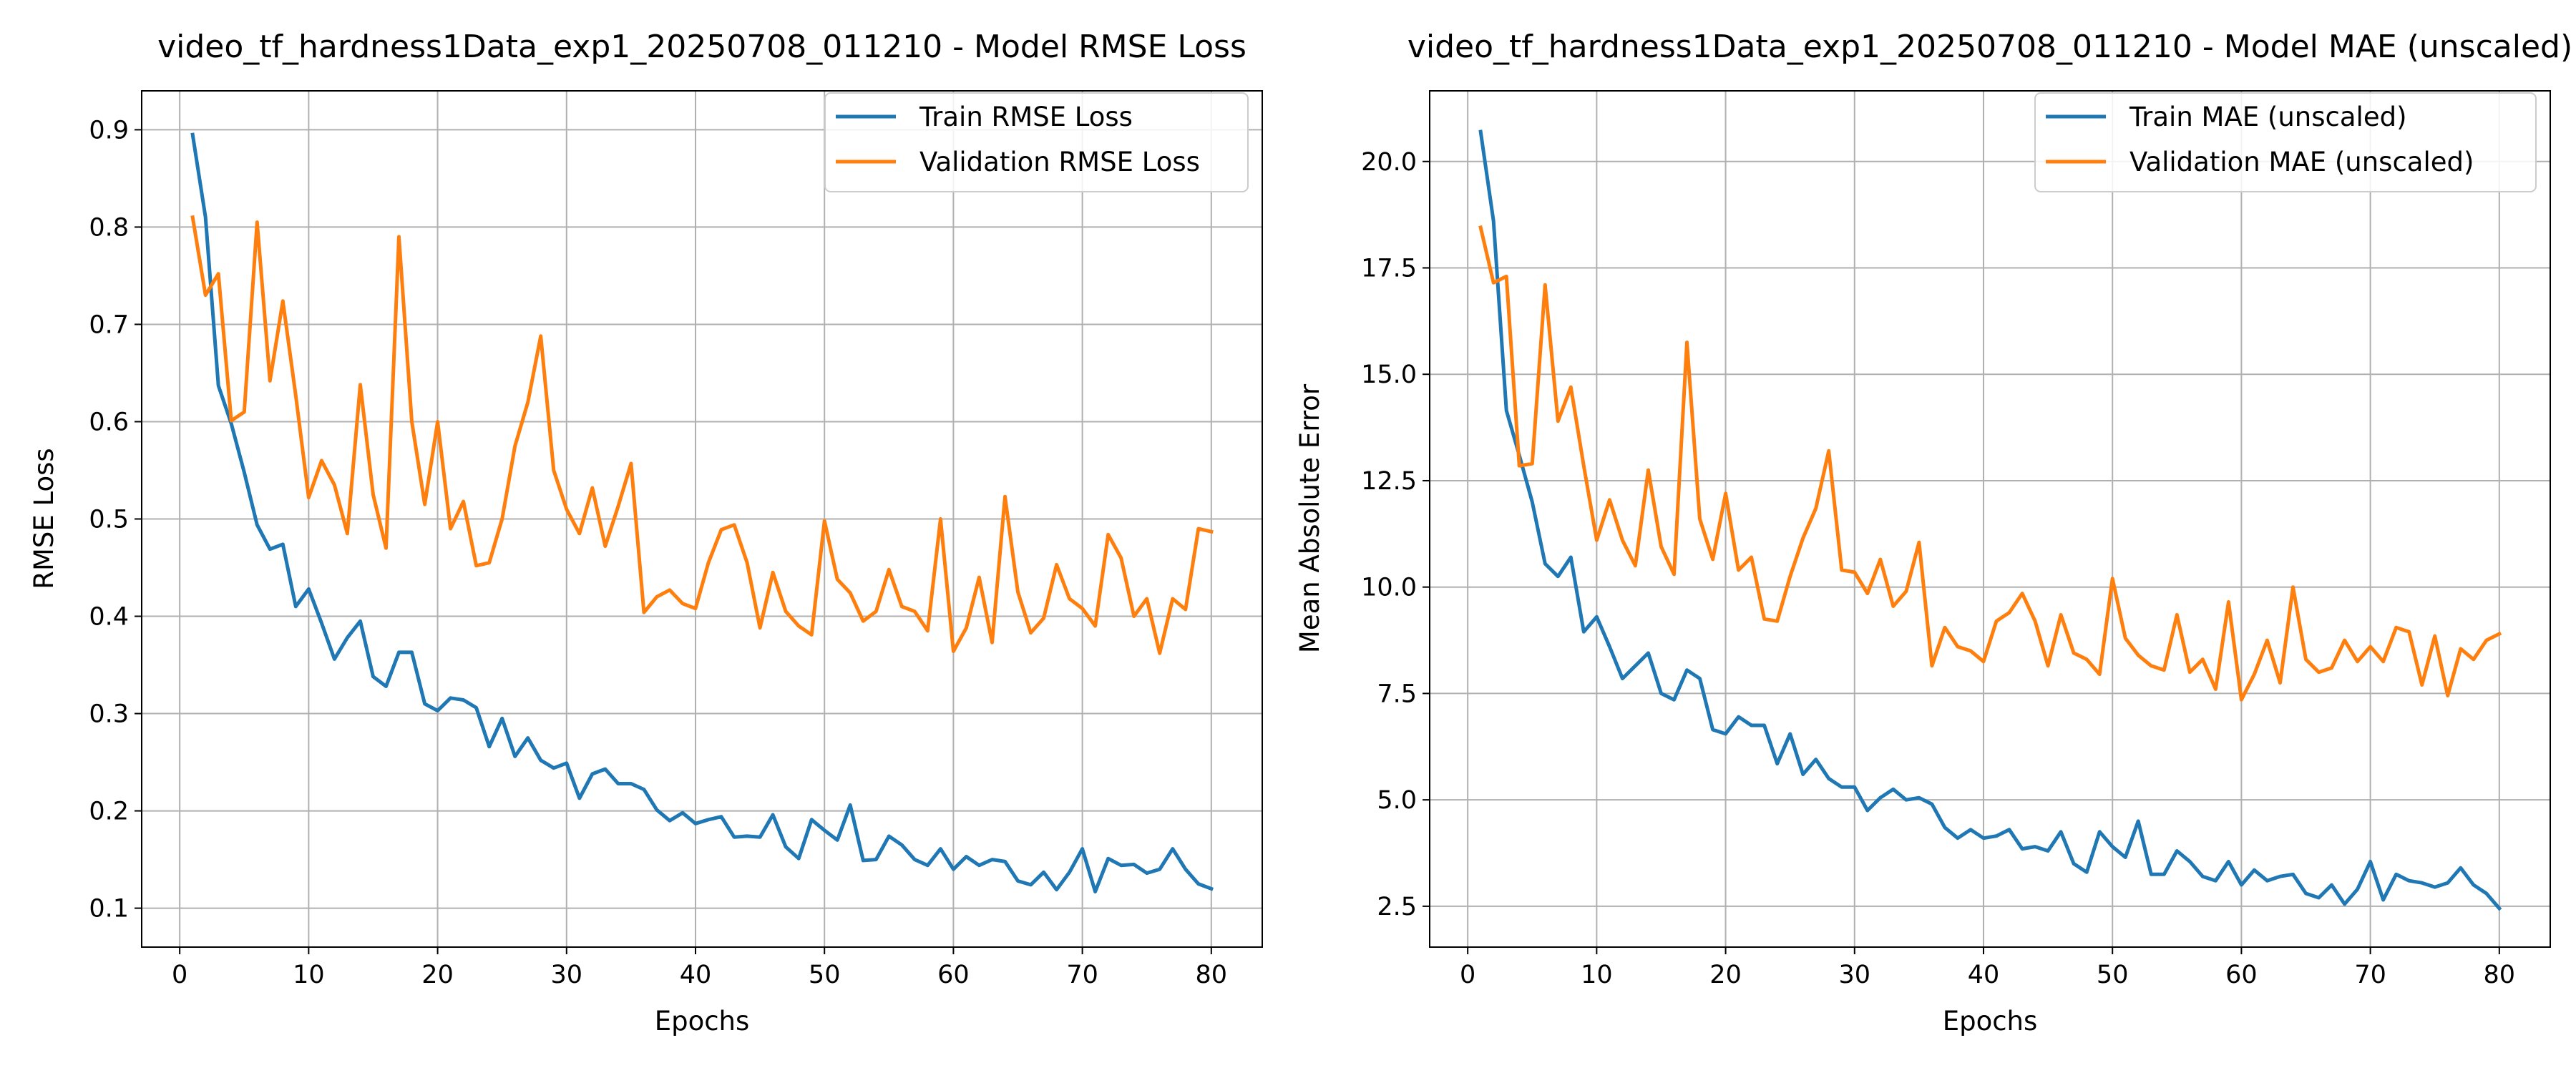 This screenshot has width=2576, height=1073. Describe the element at coordinates (1467, 975) in the screenshot. I see `mae-x-tick-label: 0` at that location.